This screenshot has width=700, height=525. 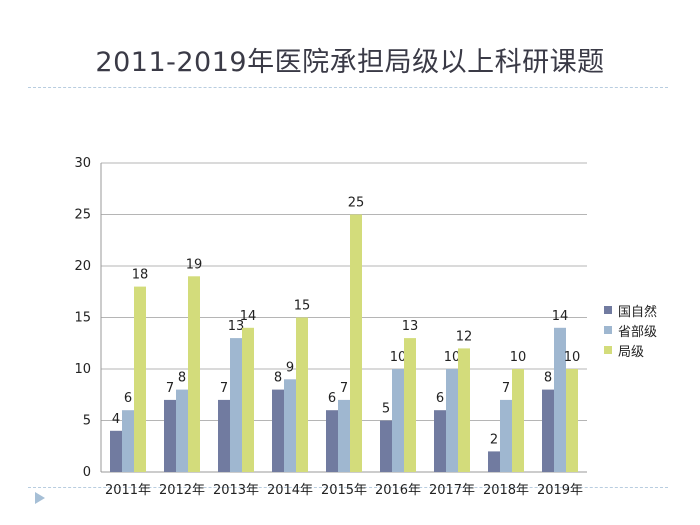 What do you see at coordinates (82, 318) in the screenshot?
I see `y-tick-label: 15` at bounding box center [82, 318].